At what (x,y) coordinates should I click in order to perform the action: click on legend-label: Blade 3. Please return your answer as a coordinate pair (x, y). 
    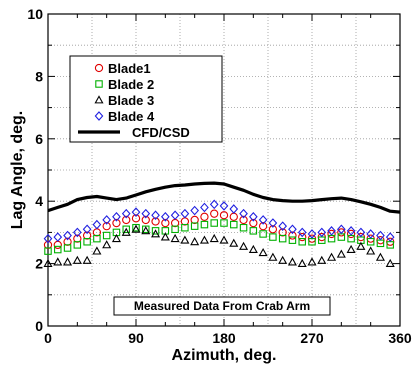
    Looking at the image, I should click on (131, 100).